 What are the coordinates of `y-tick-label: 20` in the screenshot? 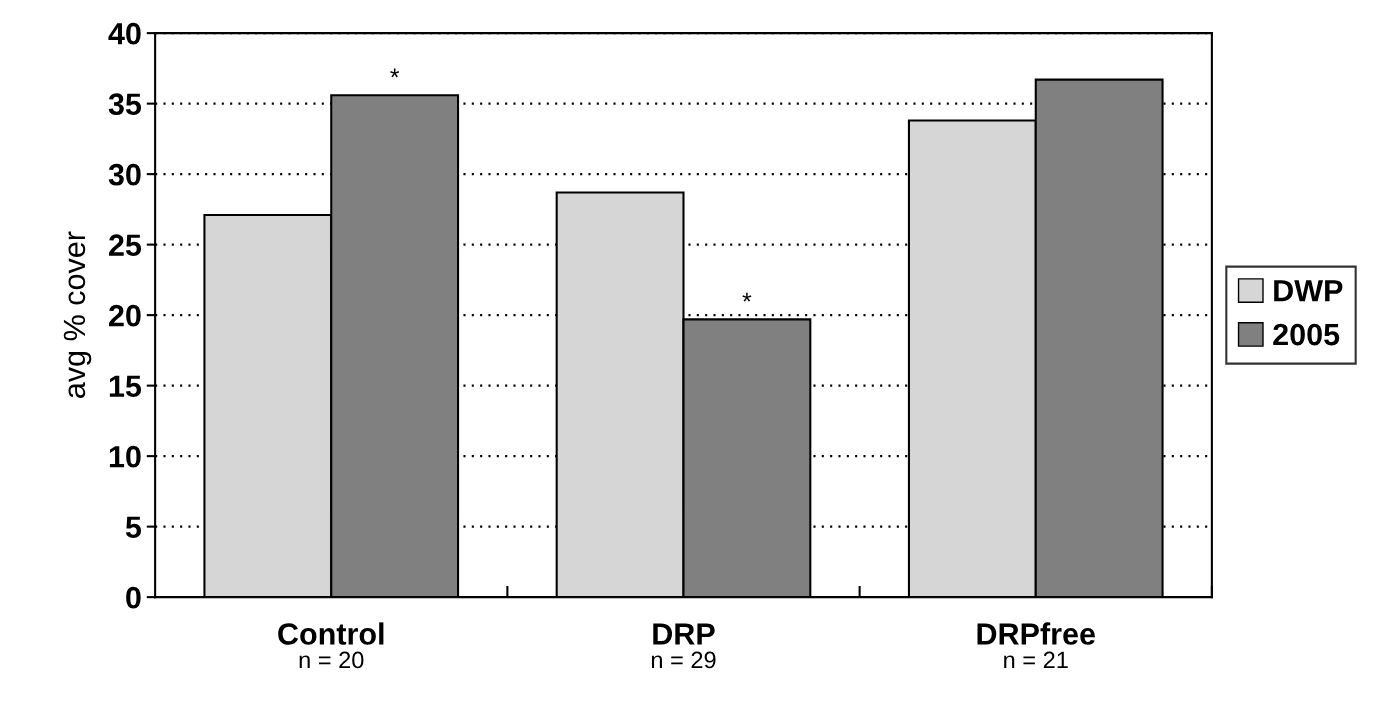 It's located at (125, 315).